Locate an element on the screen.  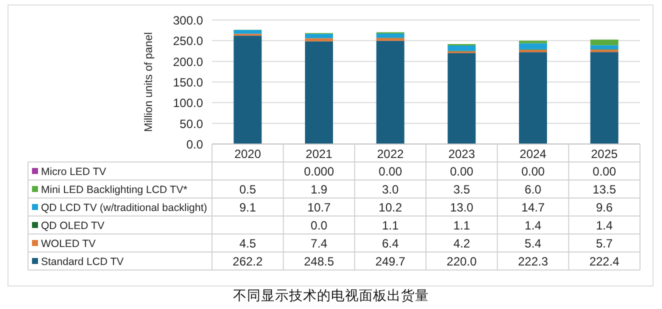
legend-label: WOLED TV is located at coordinates (68, 244).